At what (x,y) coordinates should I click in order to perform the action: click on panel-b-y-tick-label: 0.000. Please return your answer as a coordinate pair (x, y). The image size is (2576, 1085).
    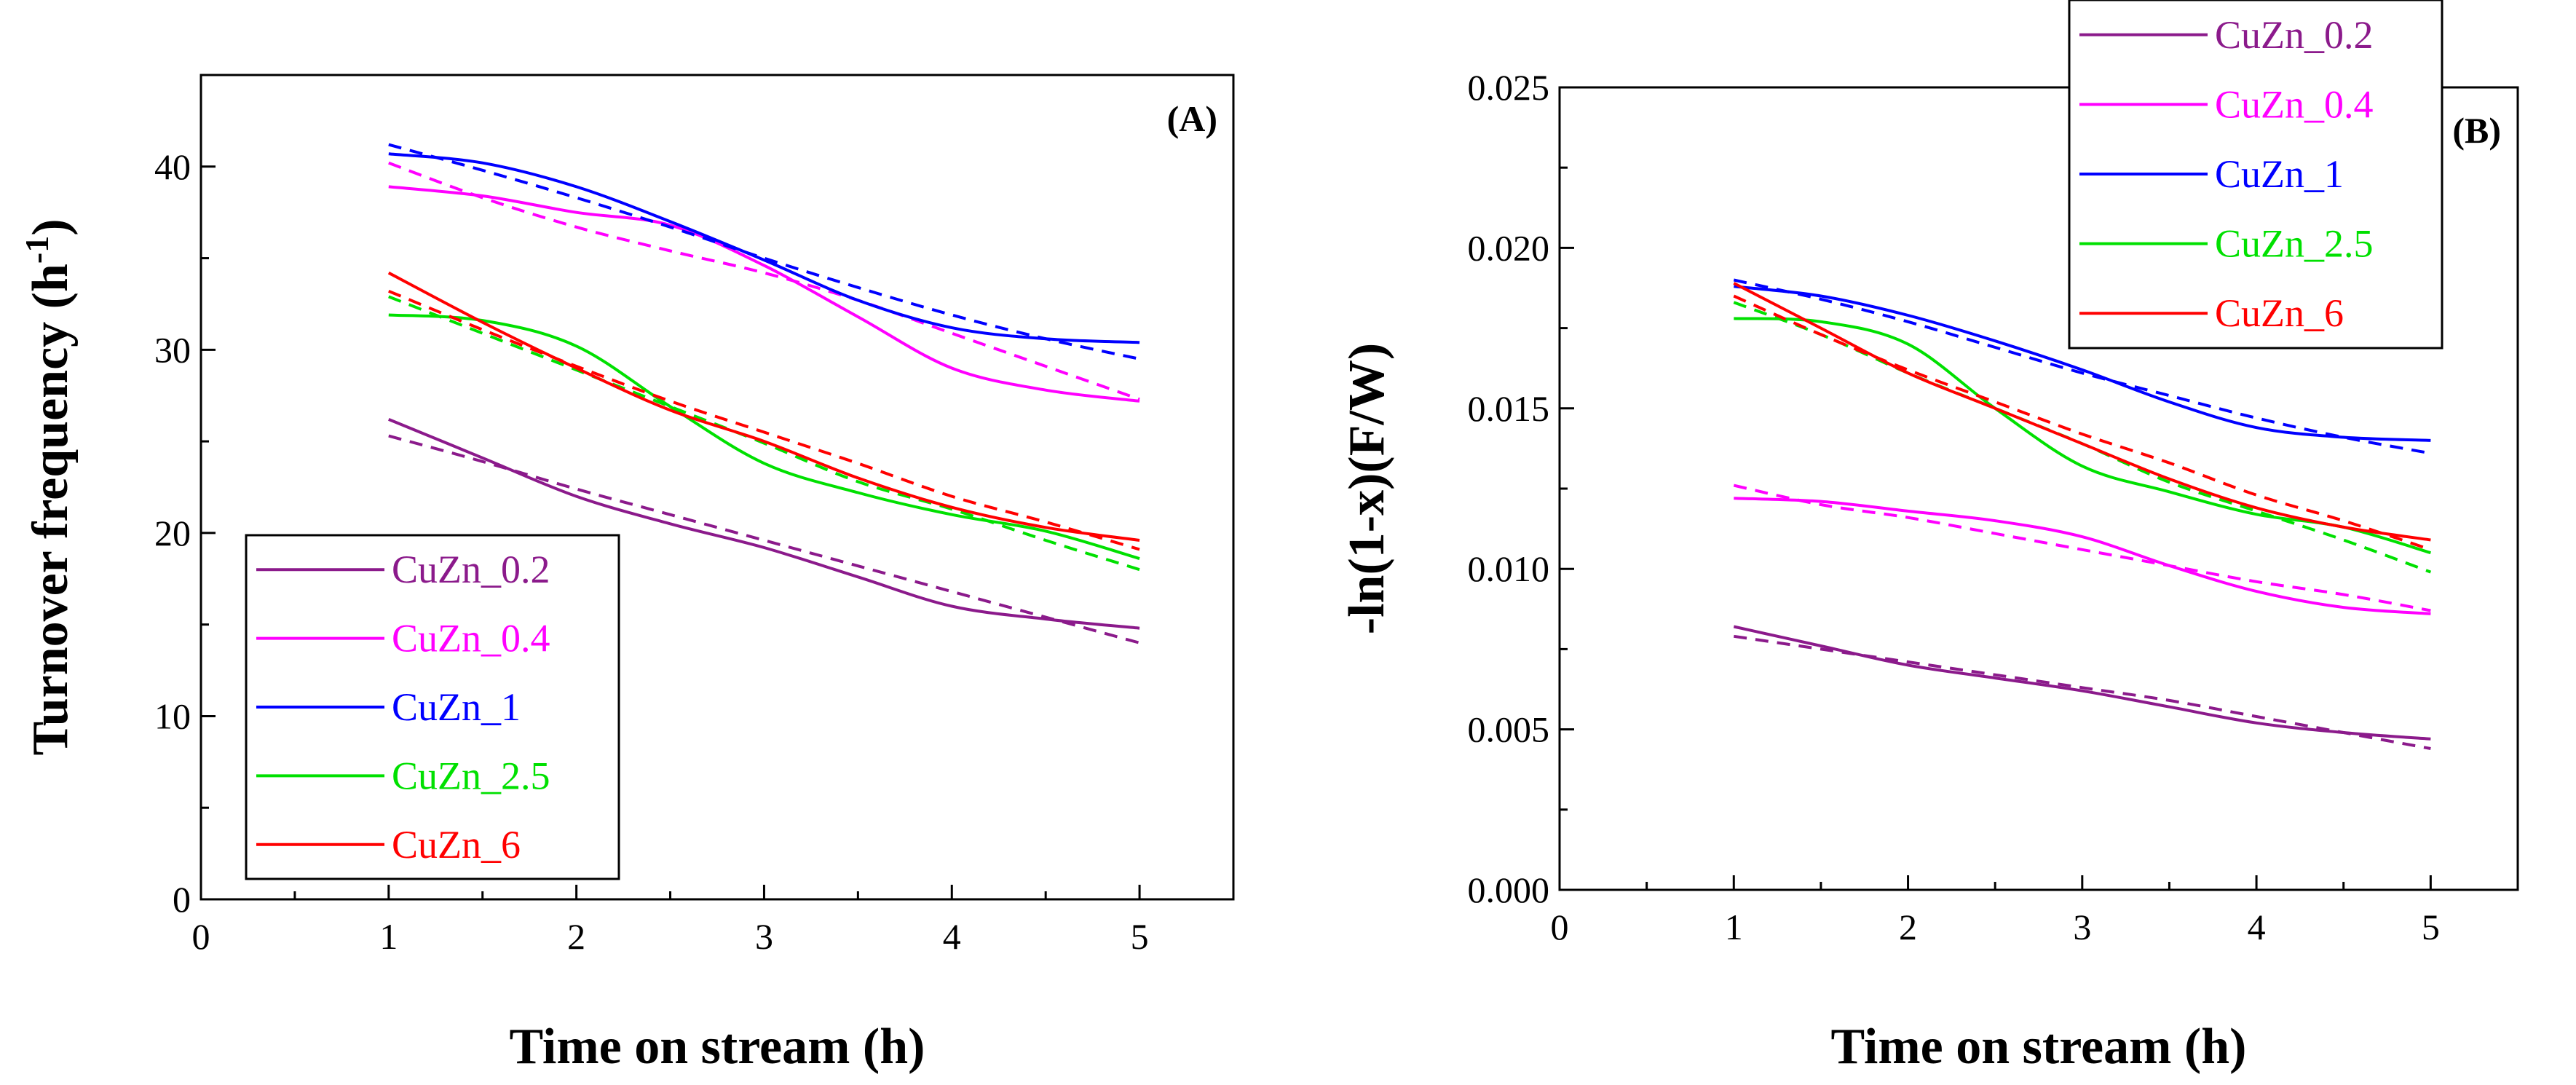
    Looking at the image, I should click on (1509, 889).